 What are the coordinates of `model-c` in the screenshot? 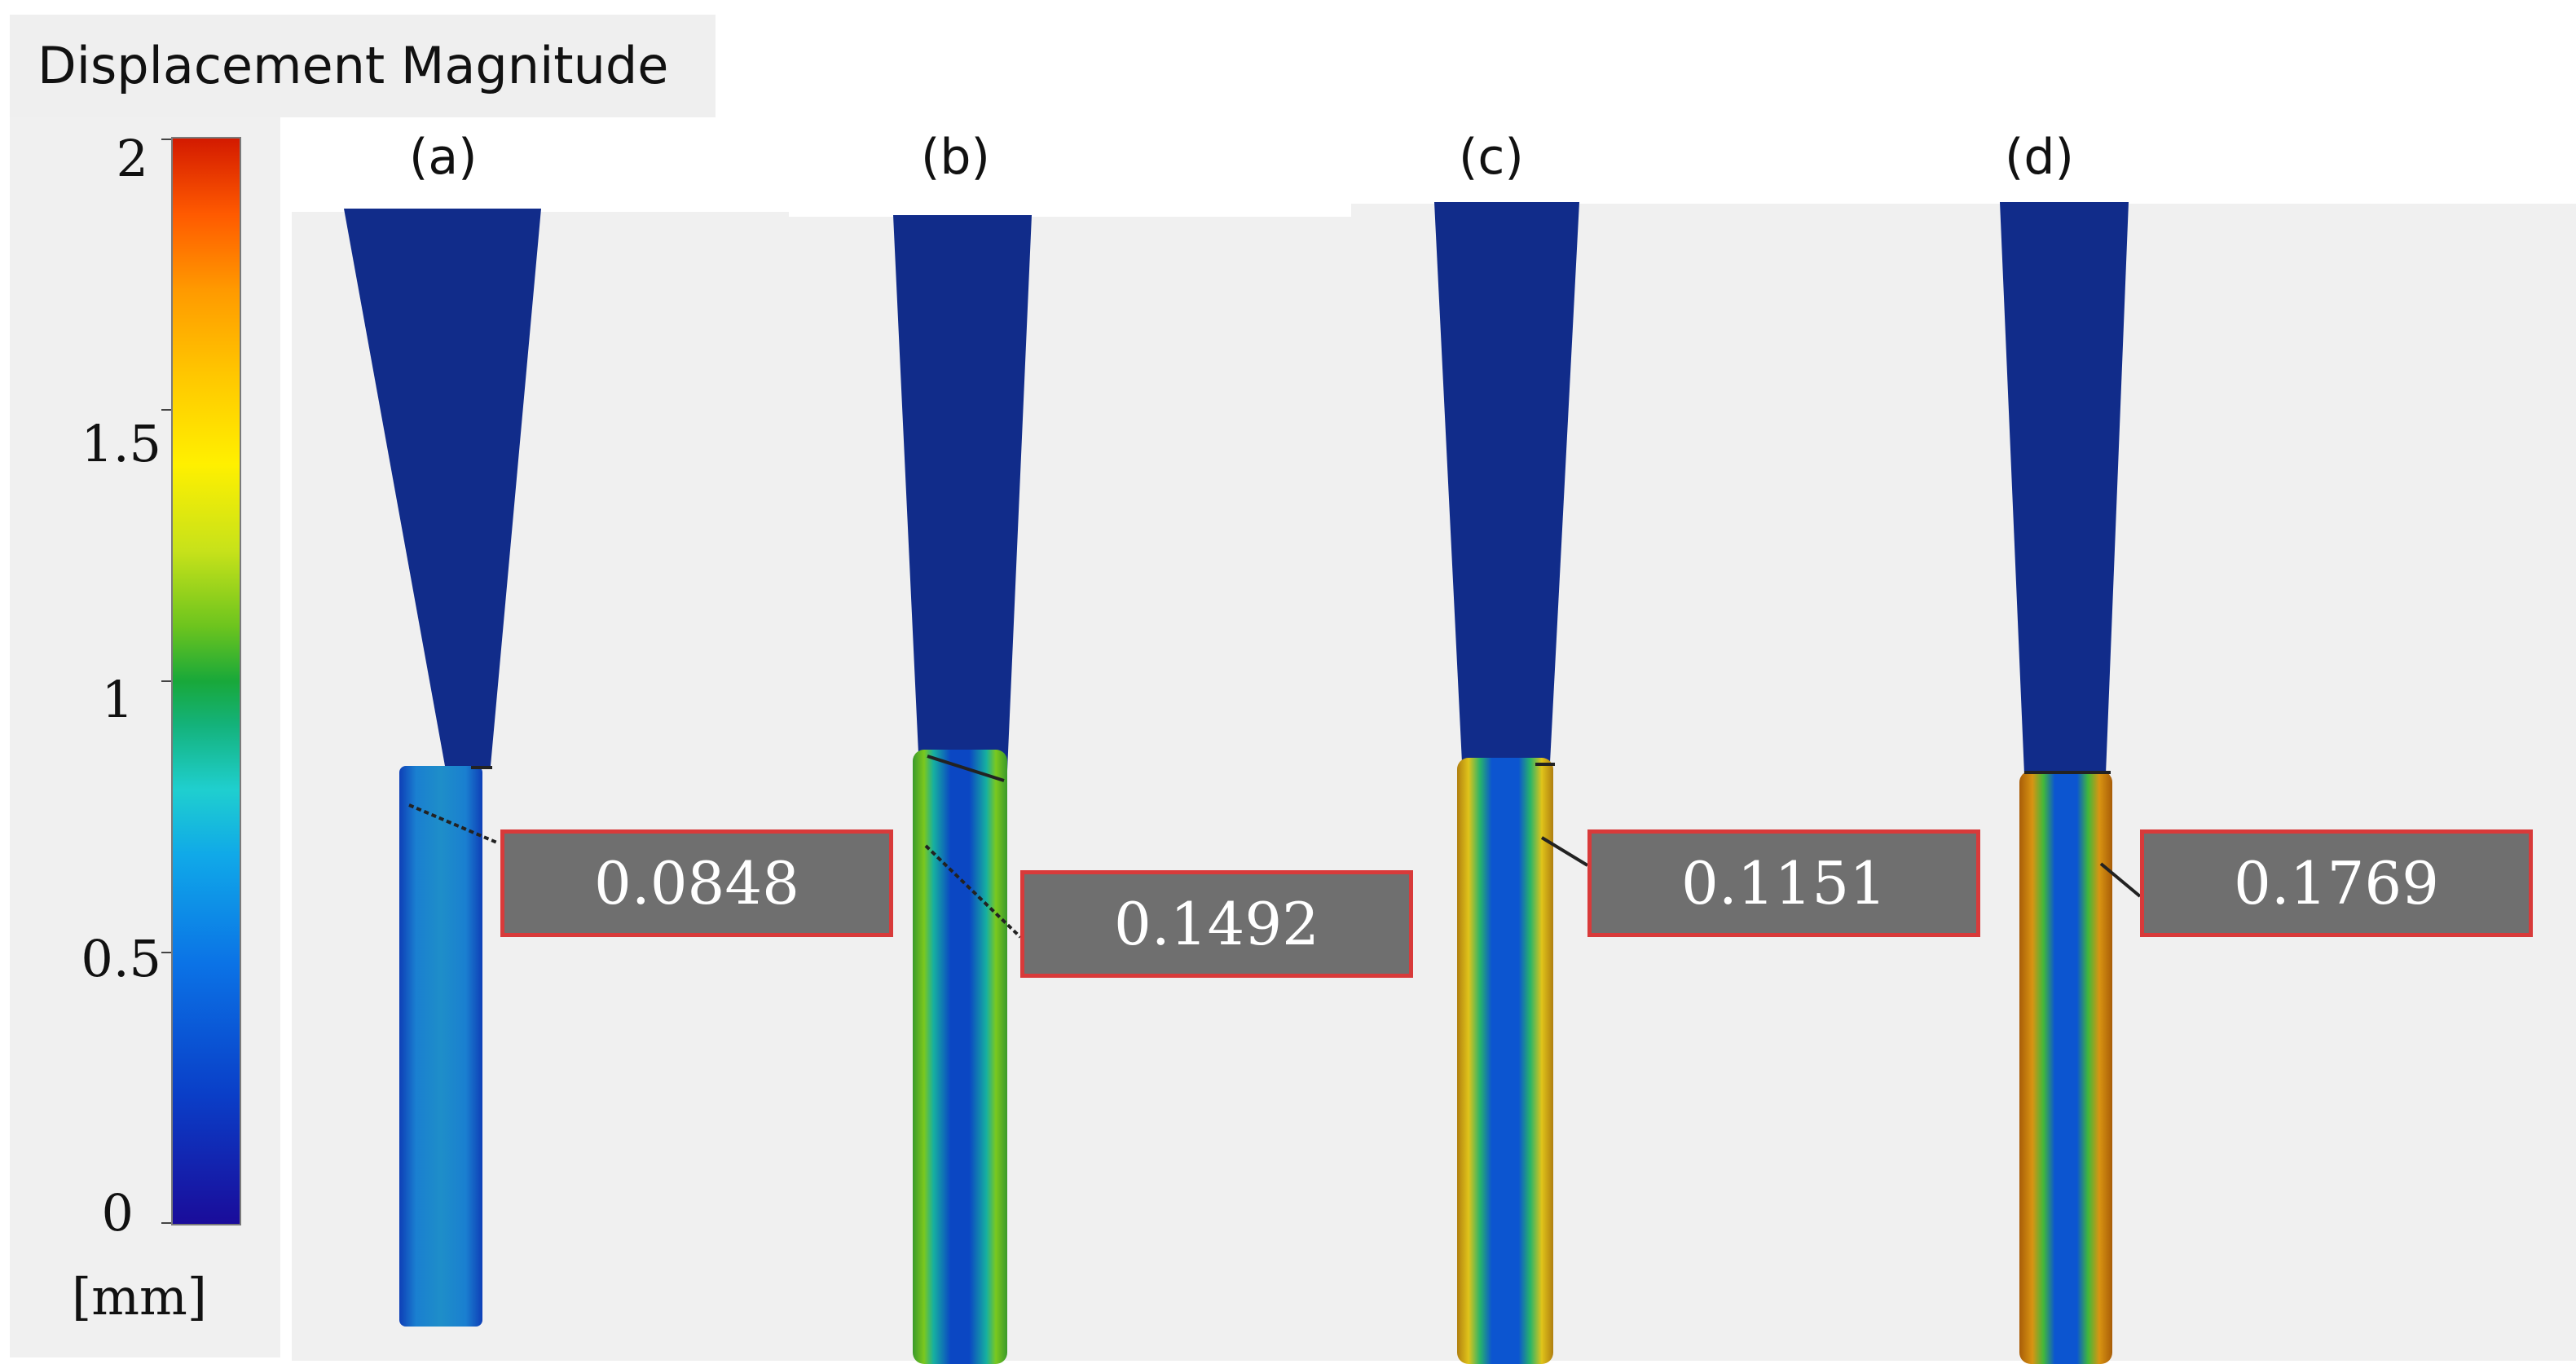 It's located at (1511, 783).